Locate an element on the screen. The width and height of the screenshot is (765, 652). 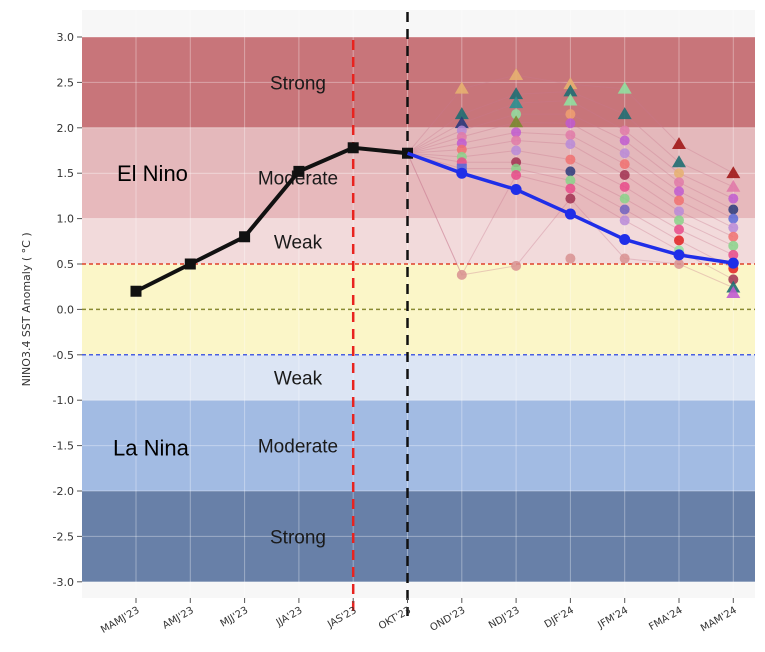
y-tick-label-4: 1.0 is located at coordinates (66, 219).